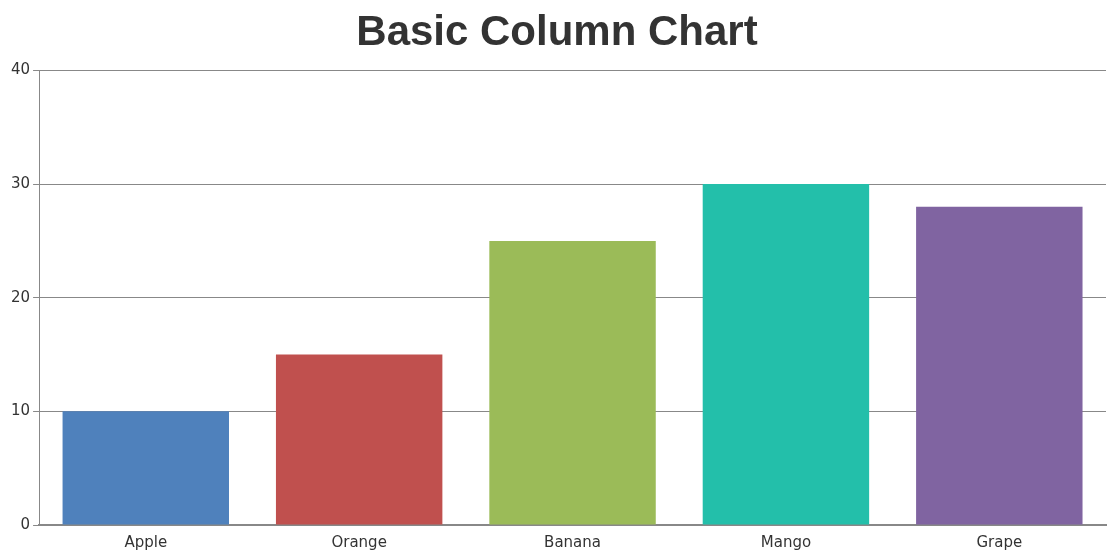 This screenshot has width=1116, height=555. I want to click on x-tick-label: Apple, so click(146, 541).